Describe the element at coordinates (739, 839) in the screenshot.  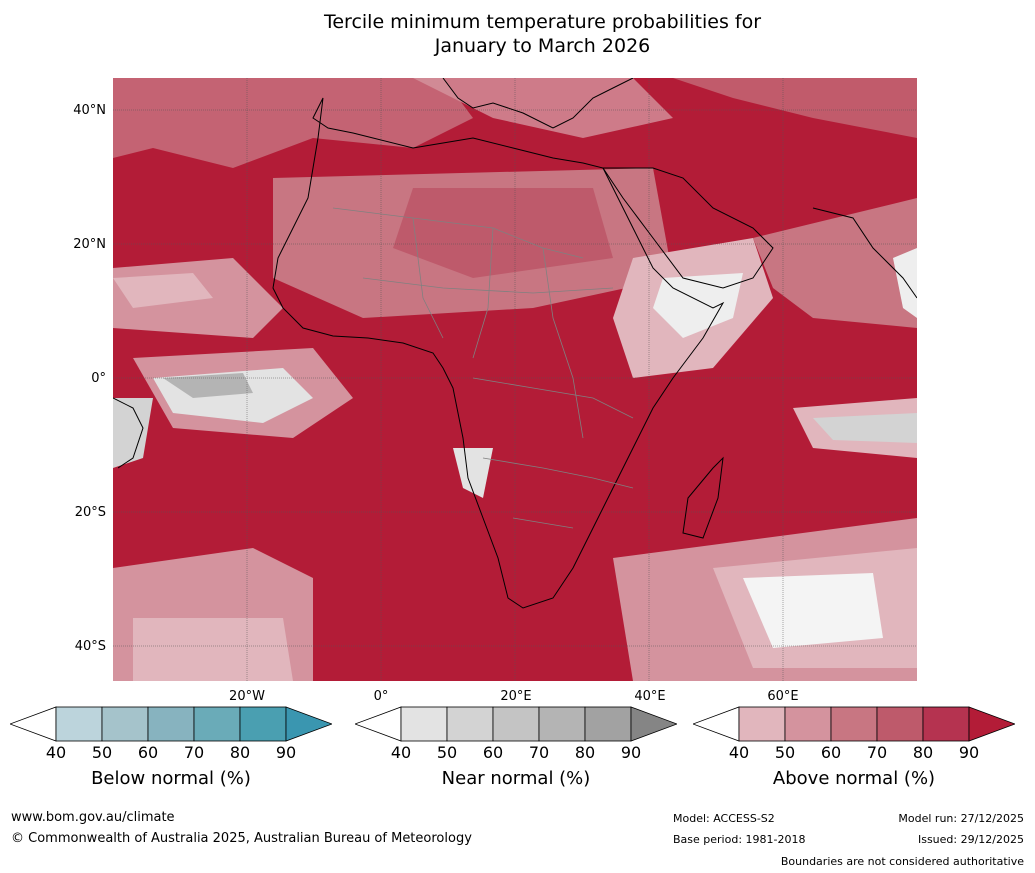
I see `base-period-text: Base period: 1981-2018` at that location.